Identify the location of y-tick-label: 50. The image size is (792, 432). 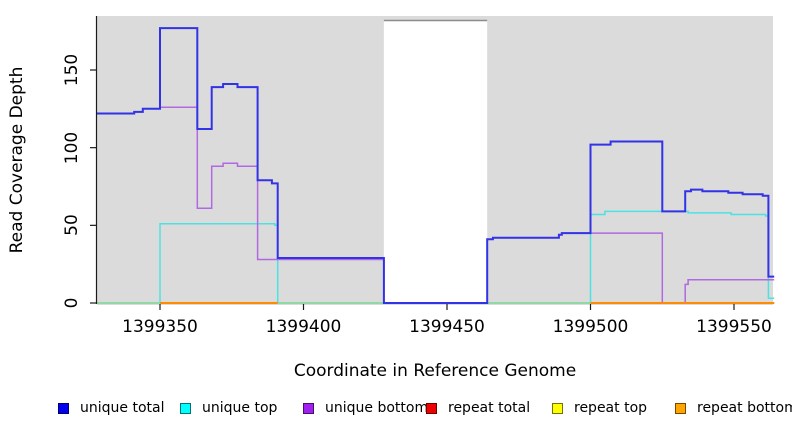
(72, 225).